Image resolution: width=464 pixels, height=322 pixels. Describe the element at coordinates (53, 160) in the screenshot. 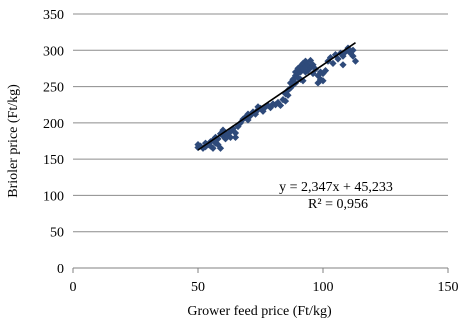

I see `y-tick-label: 150` at that location.